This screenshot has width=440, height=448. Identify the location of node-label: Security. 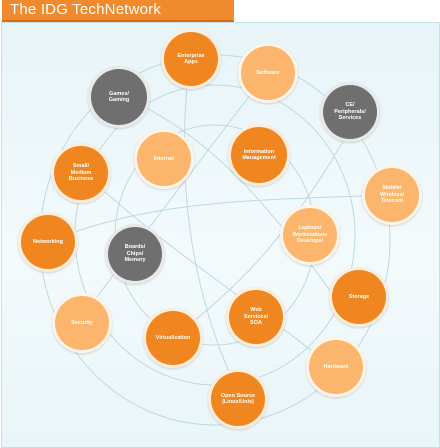
(82, 322).